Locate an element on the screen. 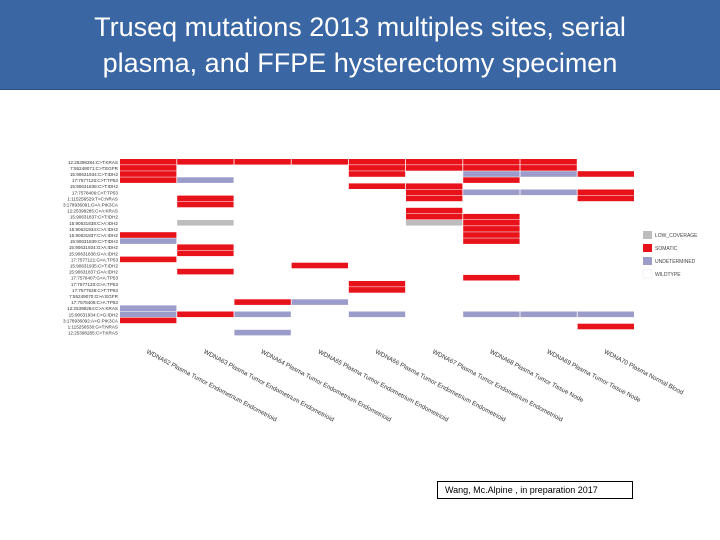  row-label: 15:90631838:C>A:IDH2 is located at coordinates (93, 223).